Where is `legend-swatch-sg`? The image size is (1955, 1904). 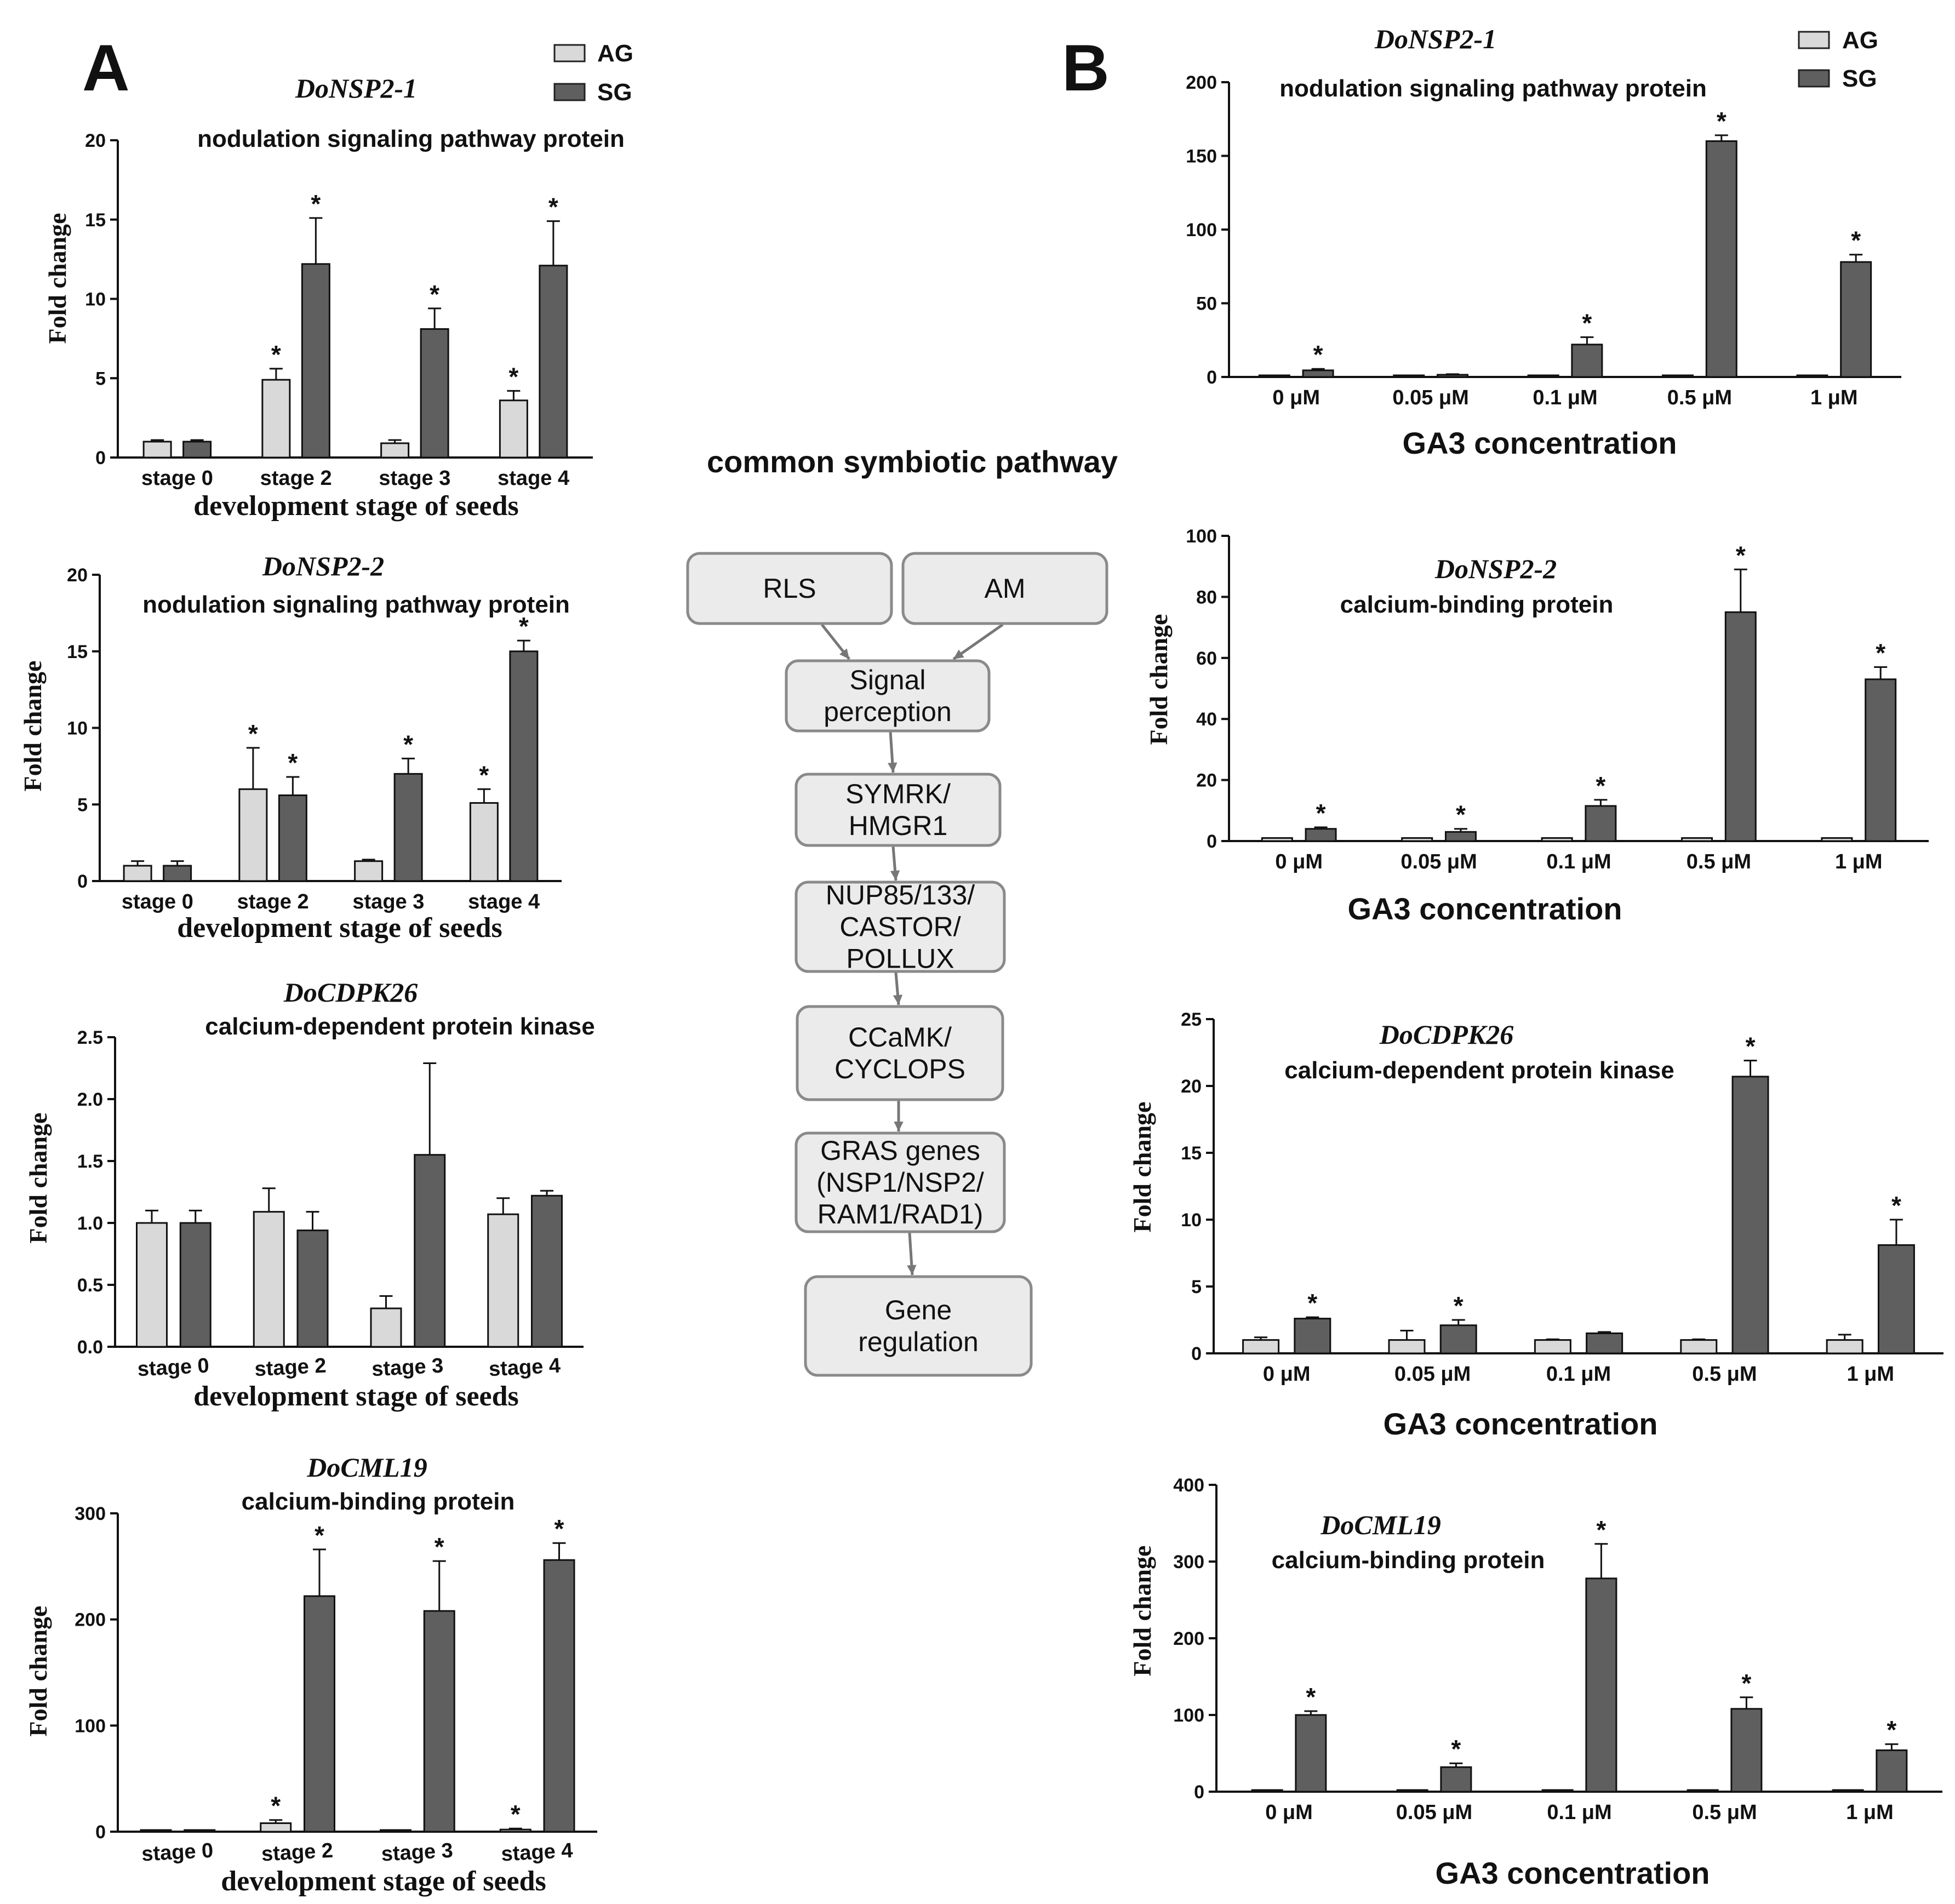 legend-swatch-sg is located at coordinates (569, 92).